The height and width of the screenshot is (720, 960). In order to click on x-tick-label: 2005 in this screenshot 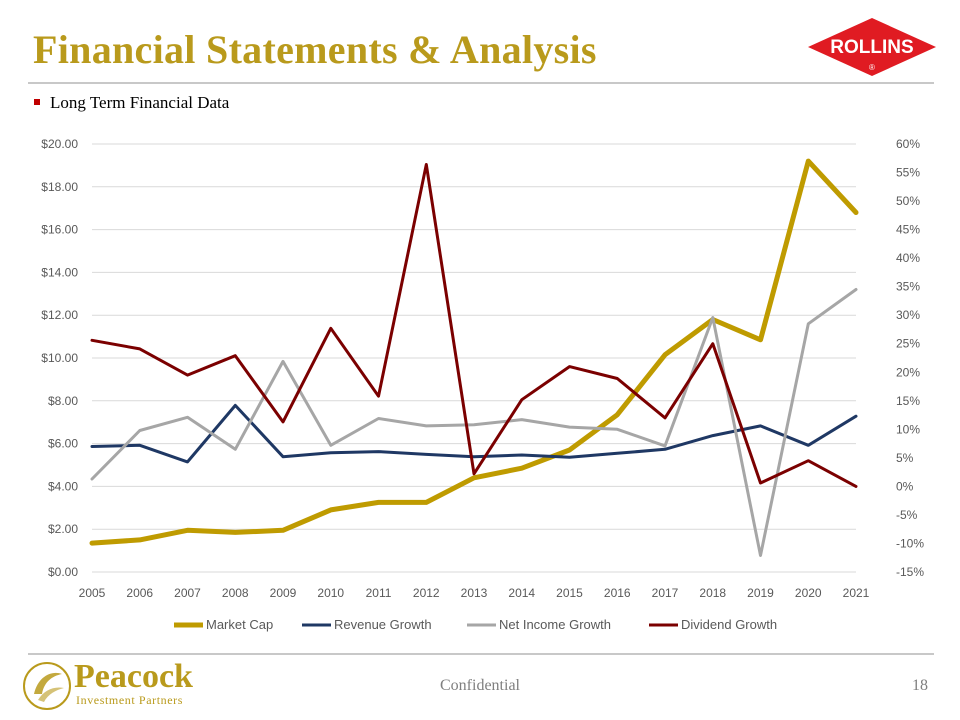, I will do `click(92, 593)`.